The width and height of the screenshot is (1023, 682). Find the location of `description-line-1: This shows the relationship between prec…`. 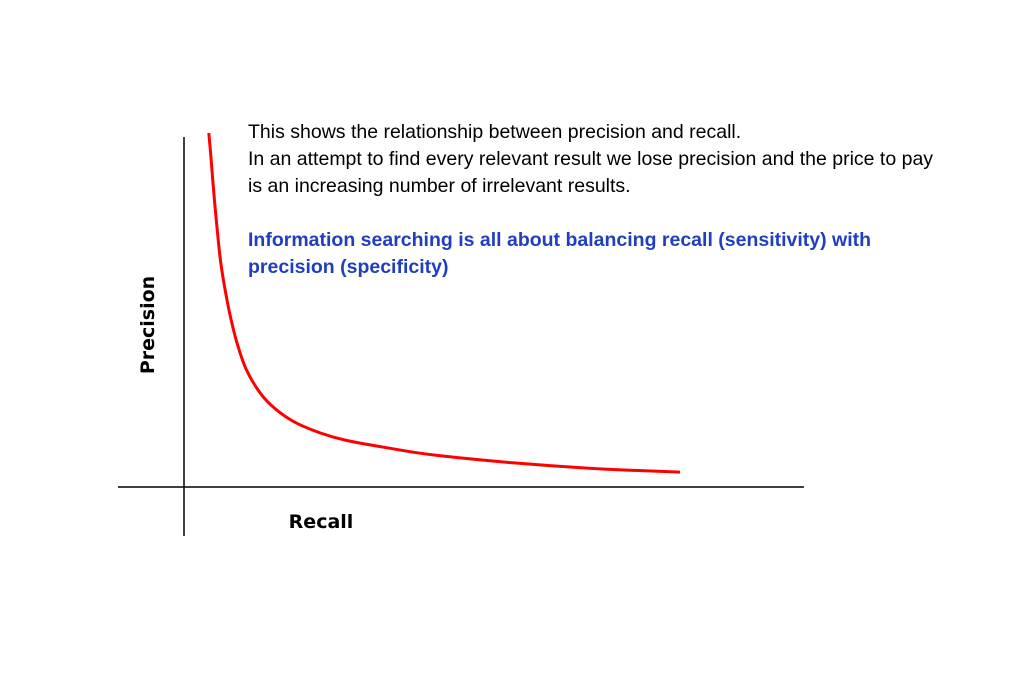

description-line-1: This shows the relationship between prec… is located at coordinates (495, 132).